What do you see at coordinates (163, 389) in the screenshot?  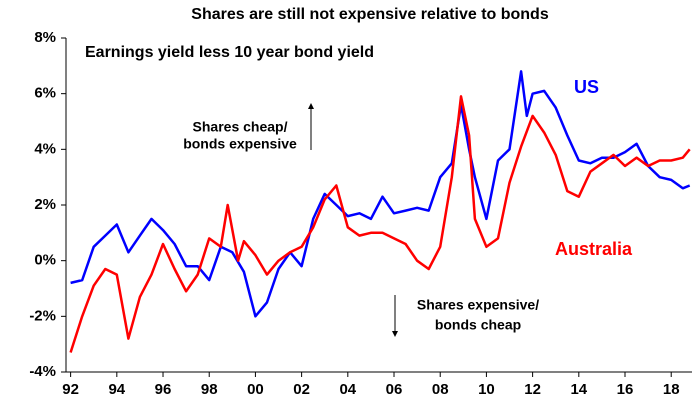 I see `x-tick-label: 96` at bounding box center [163, 389].